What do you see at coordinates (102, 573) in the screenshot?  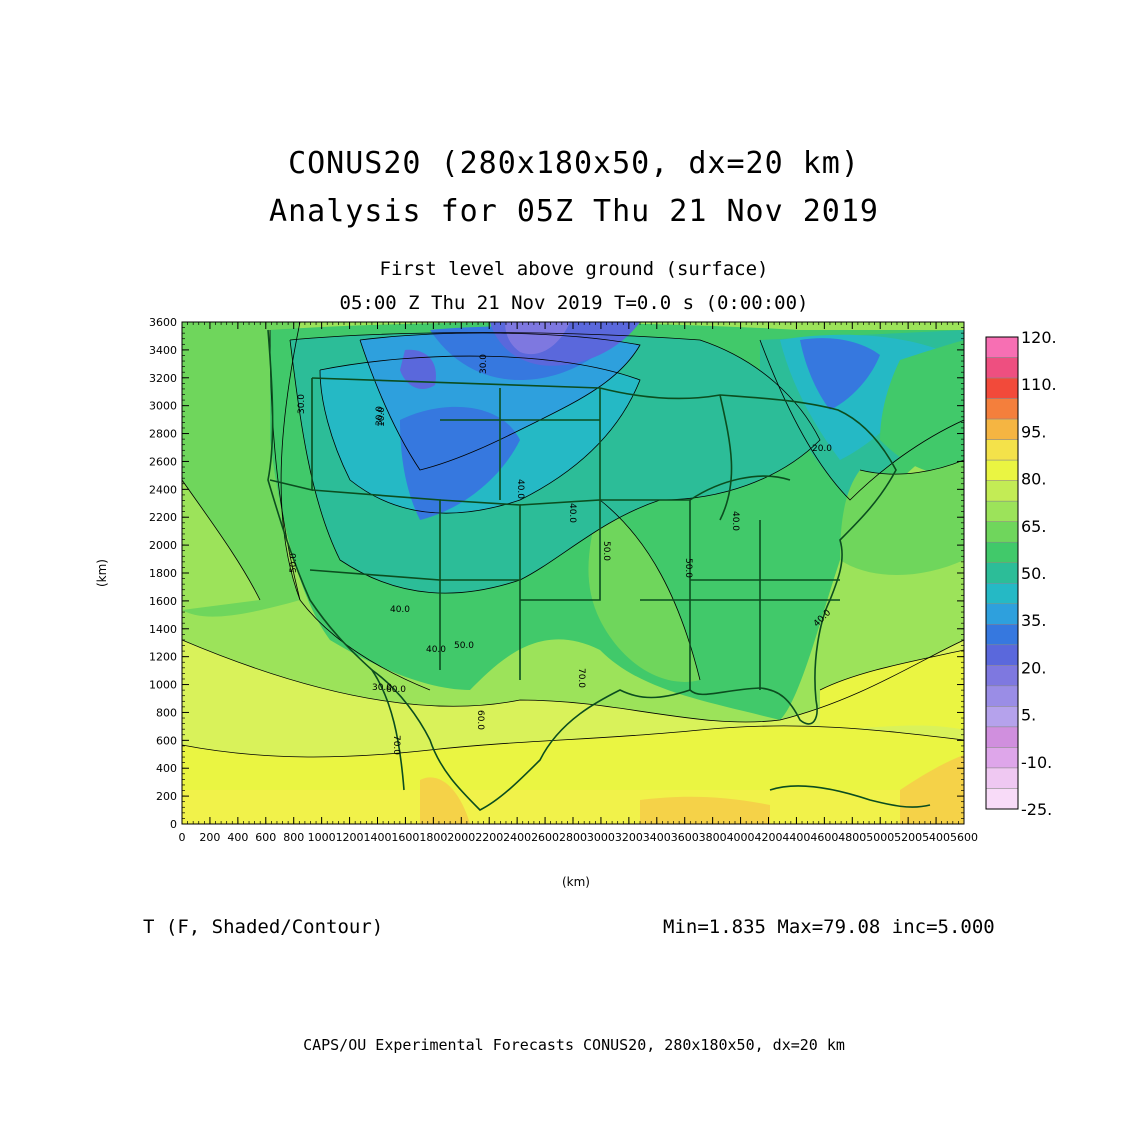 I see `y-axis-label: (km)` at bounding box center [102, 573].